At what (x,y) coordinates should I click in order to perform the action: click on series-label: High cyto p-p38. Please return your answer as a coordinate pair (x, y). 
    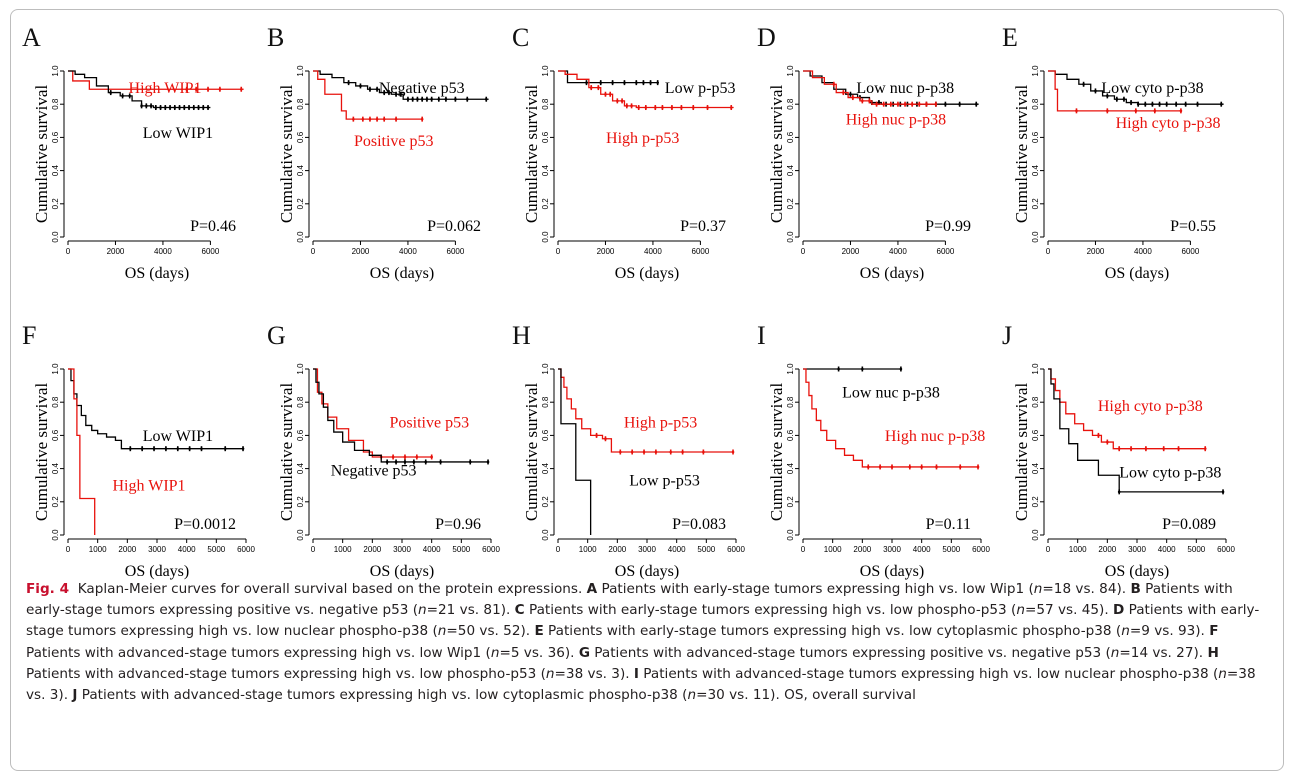
    Looking at the image, I should click on (1168, 123).